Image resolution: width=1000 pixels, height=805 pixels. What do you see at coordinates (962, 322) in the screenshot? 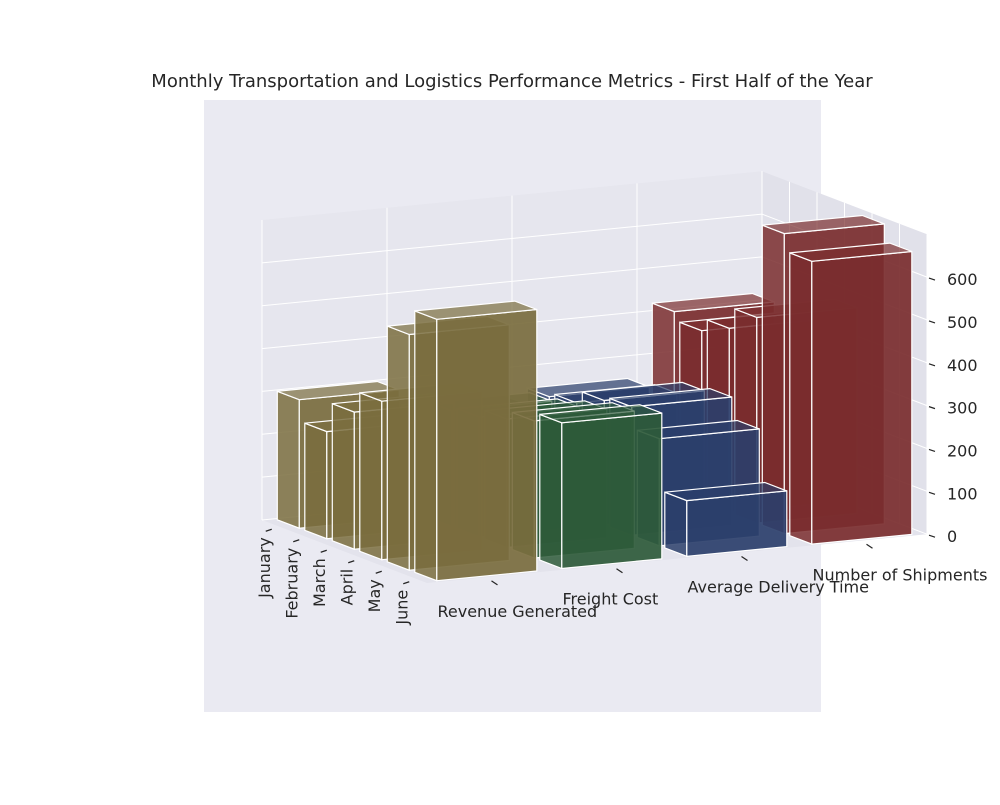
I see `z-tick-label: 500` at bounding box center [962, 322].